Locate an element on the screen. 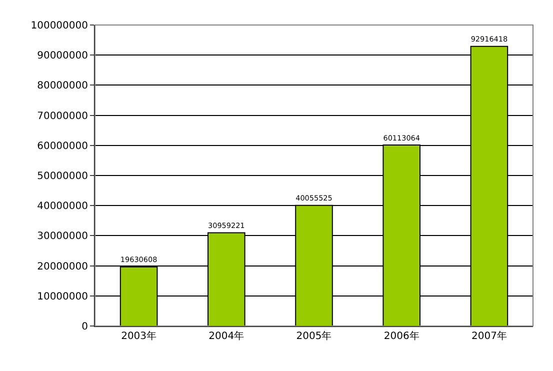 The image size is (553, 371). x-tick-label: 2007年 is located at coordinates (489, 336).